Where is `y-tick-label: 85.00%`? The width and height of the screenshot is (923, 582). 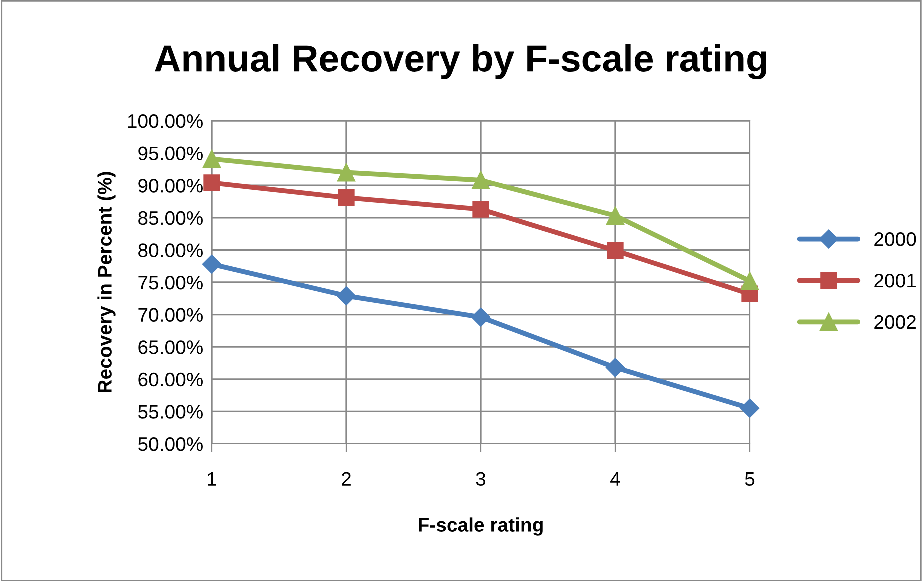 y-tick-label: 85.00% is located at coordinates (170, 218).